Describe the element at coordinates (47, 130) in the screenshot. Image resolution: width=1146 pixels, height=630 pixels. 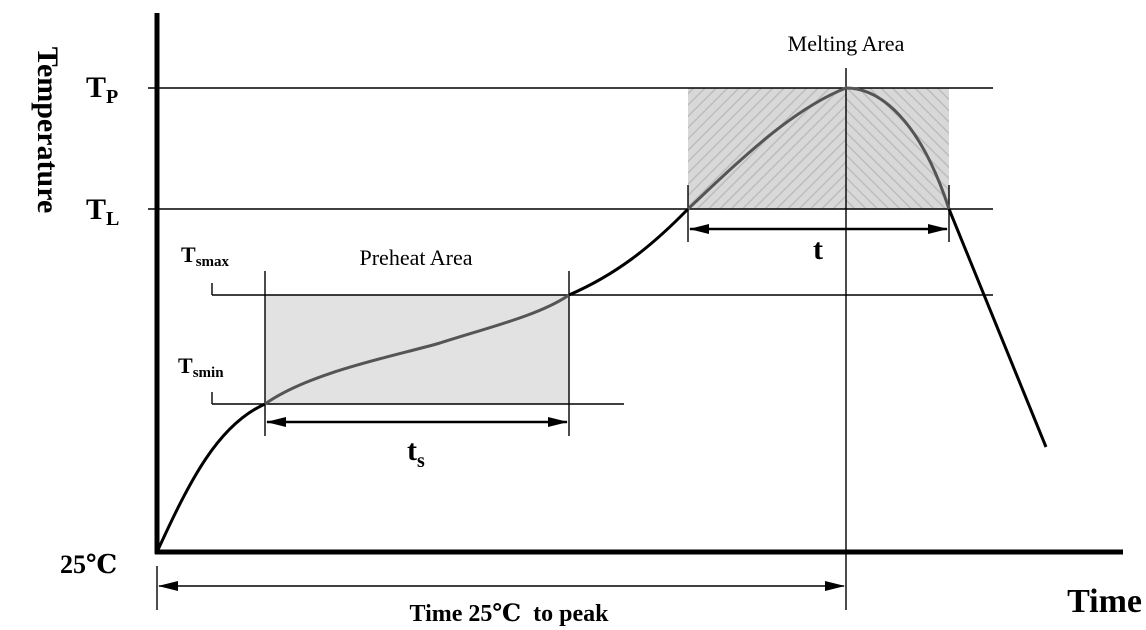
I see `y-axis-title: Temperature` at that location.